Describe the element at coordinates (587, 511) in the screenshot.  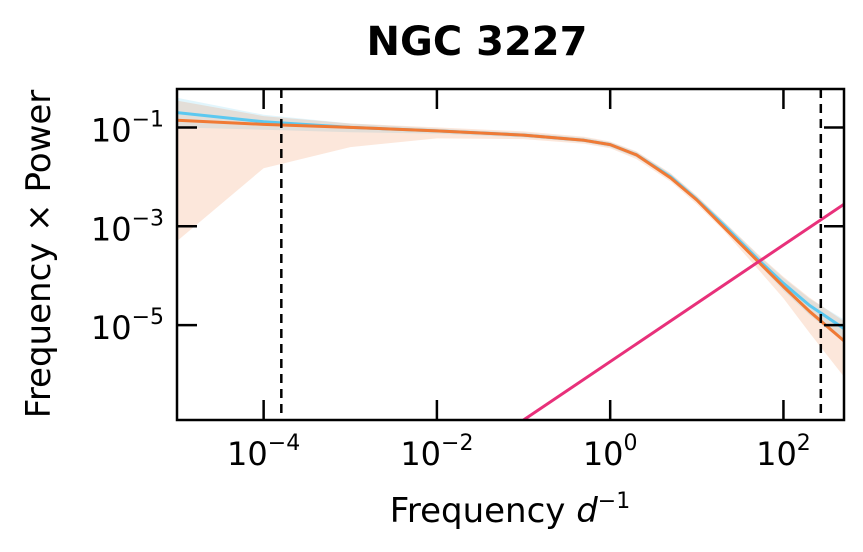
I see `x-axis-label-var: d` at that location.